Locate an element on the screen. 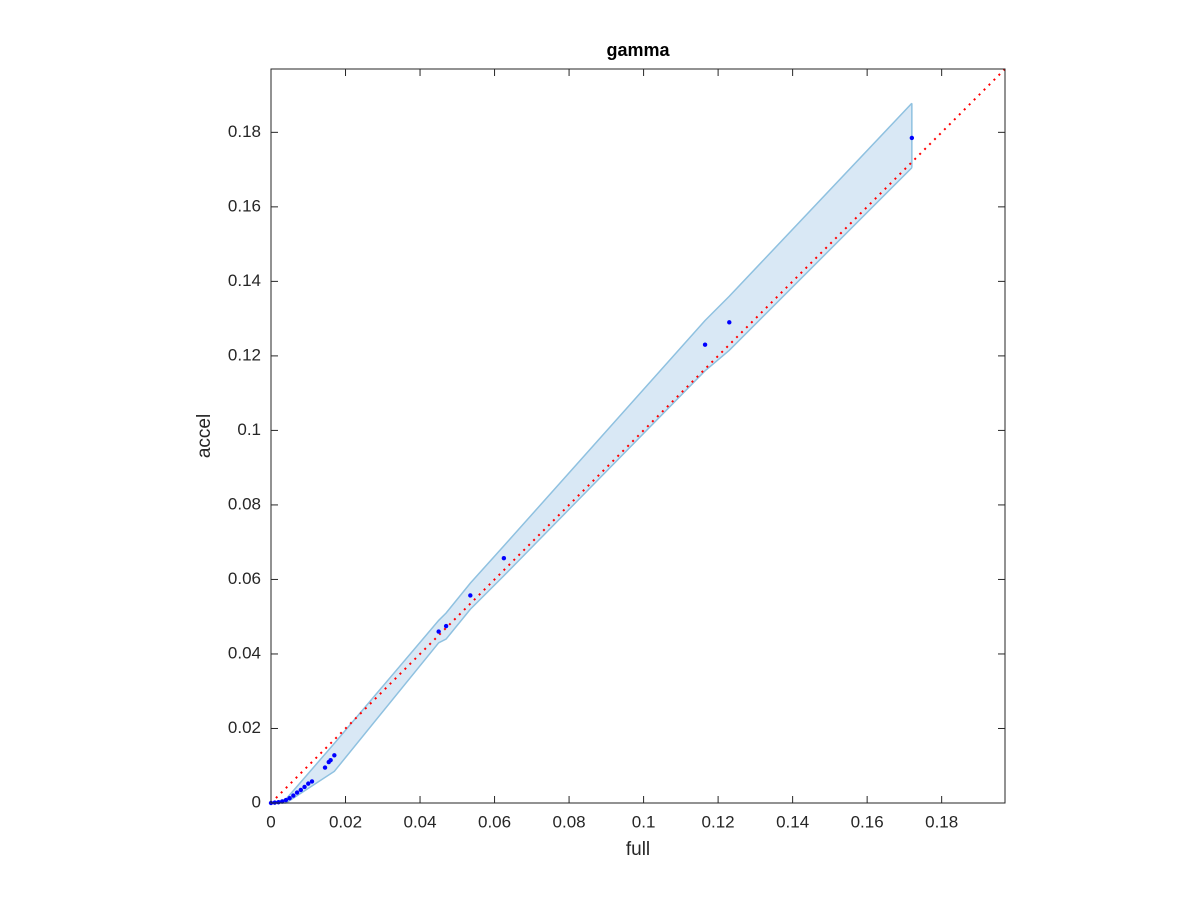 This screenshot has width=1200, height=905. y-tick-label: 0.16 is located at coordinates (244, 205).